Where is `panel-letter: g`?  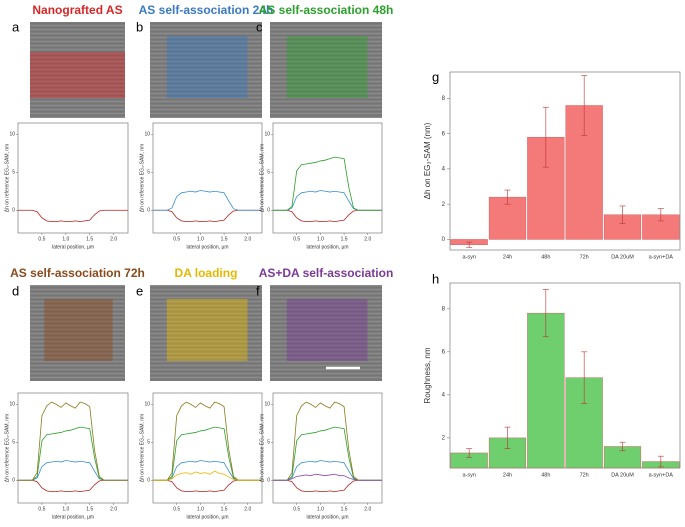
panel-letter: g is located at coordinates (435, 76).